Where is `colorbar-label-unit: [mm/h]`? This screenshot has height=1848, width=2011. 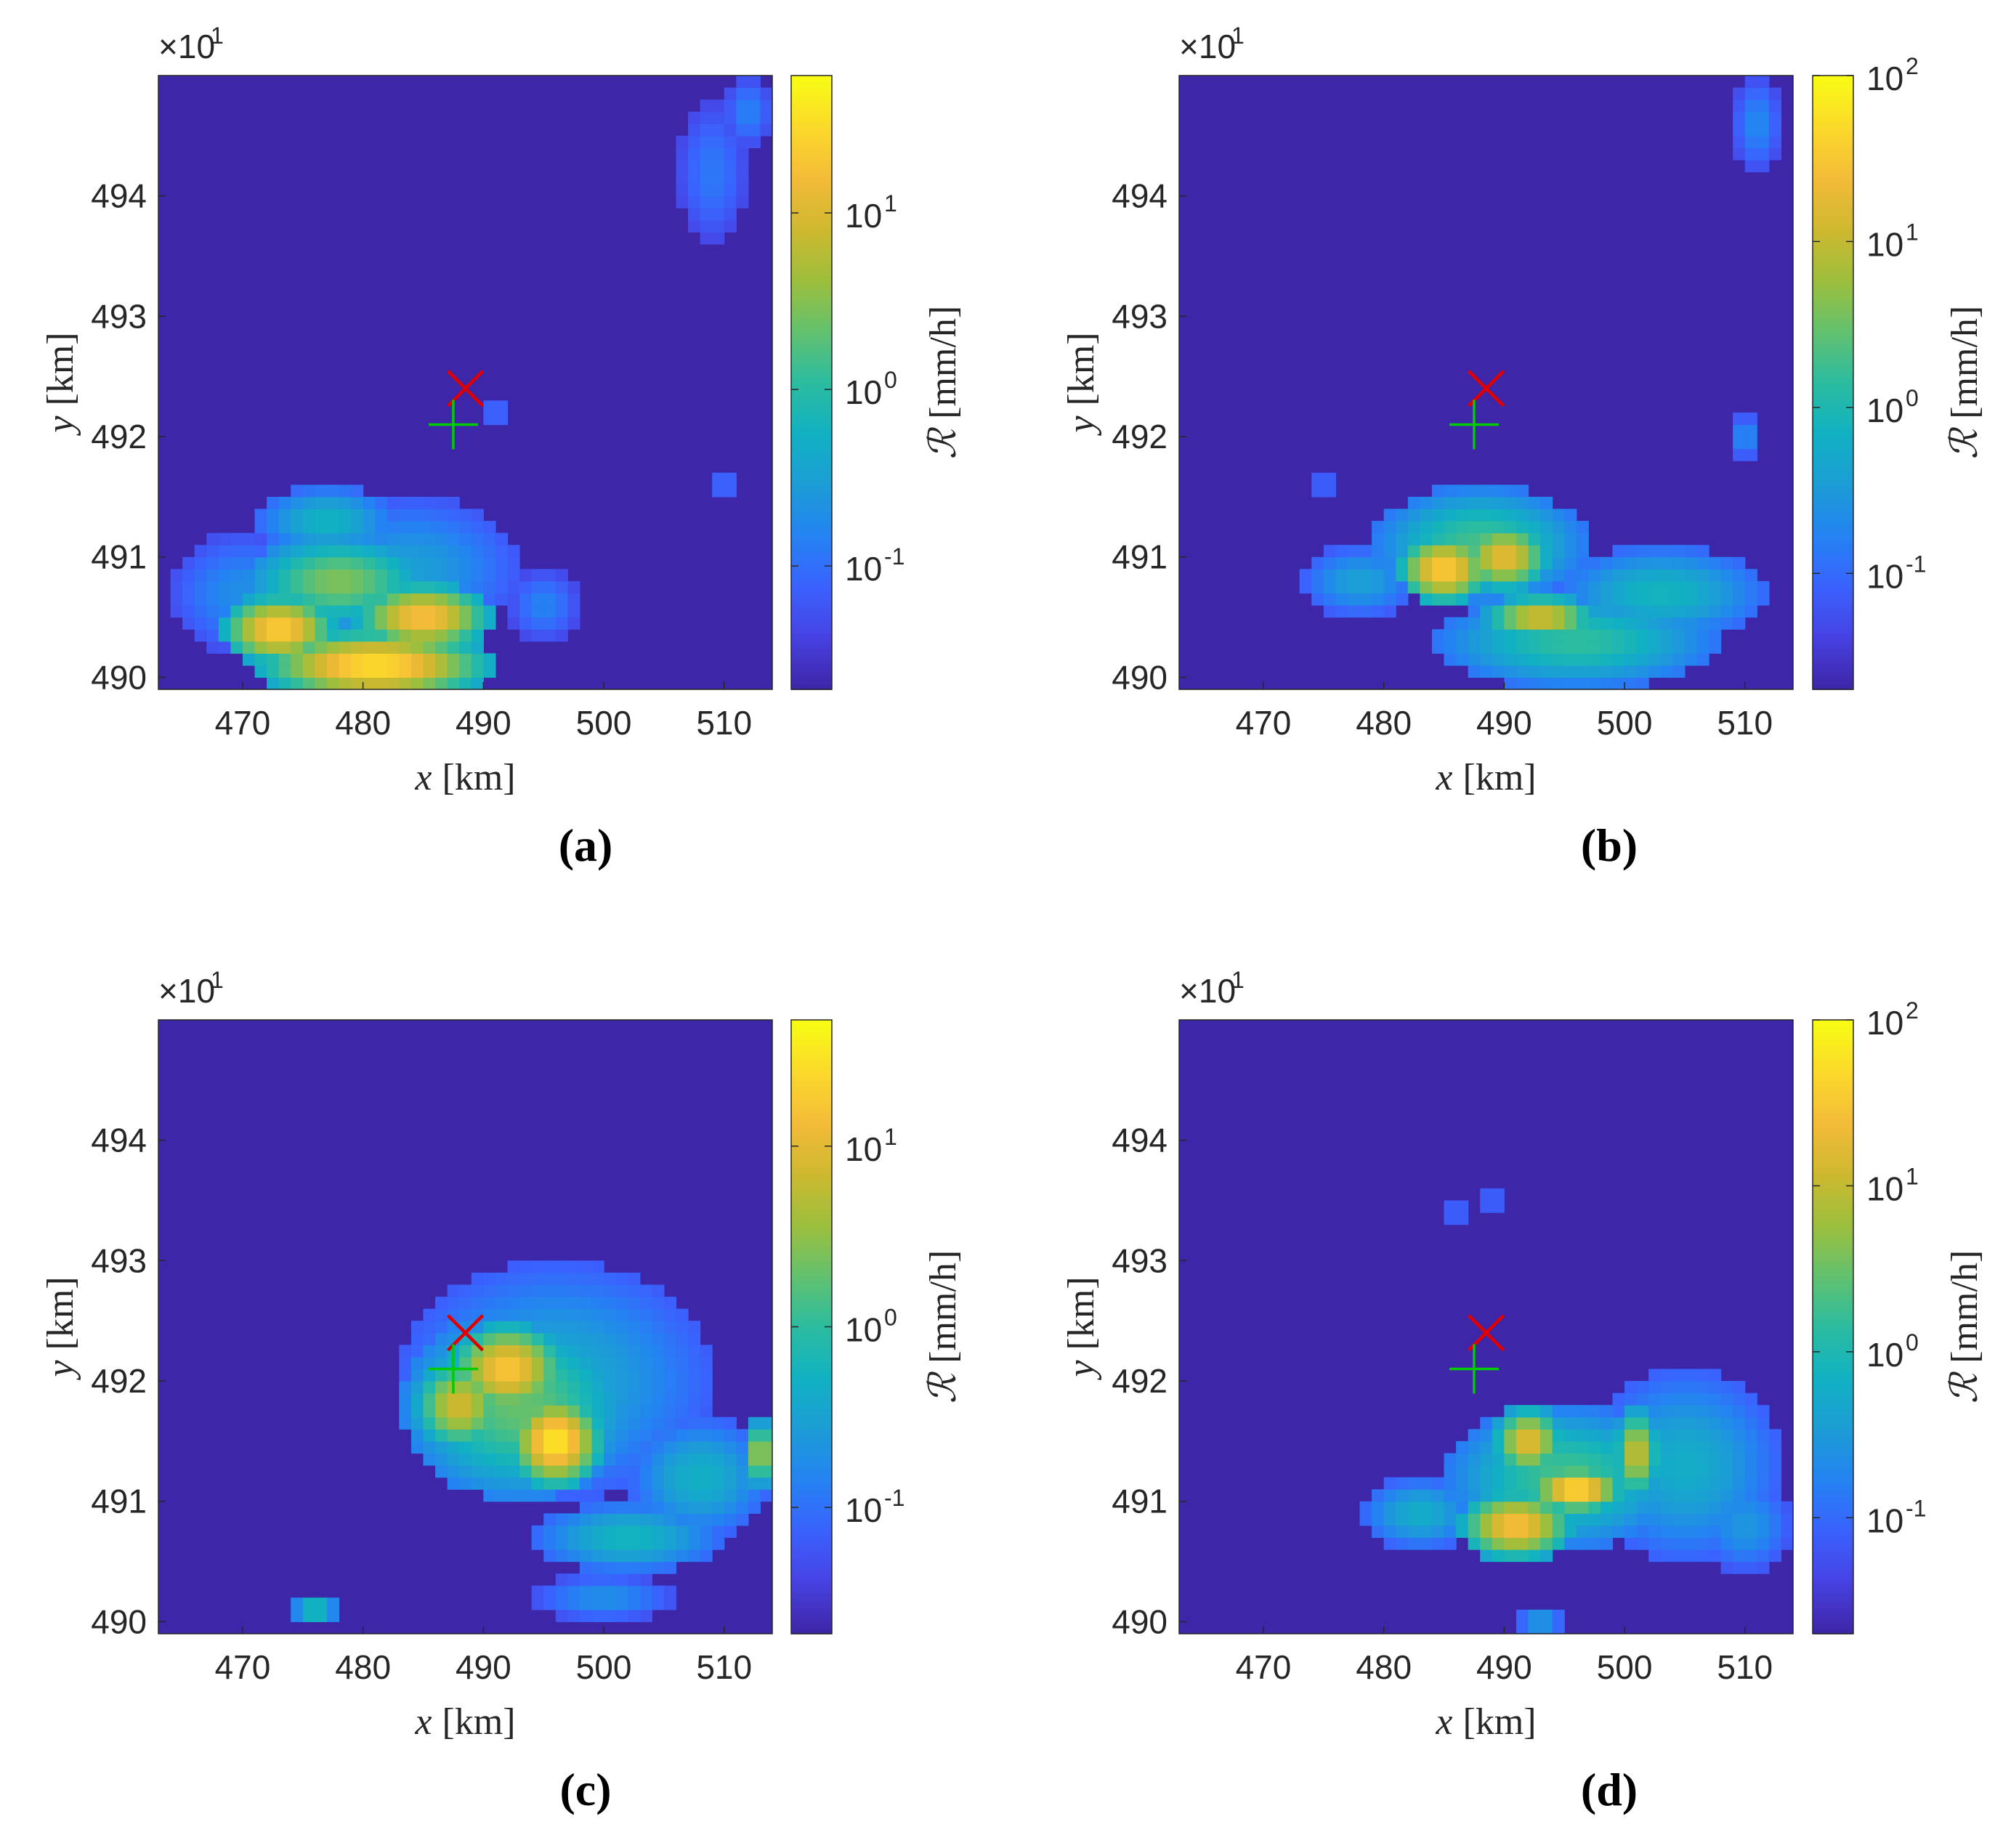
colorbar-label-unit: [mm/h] is located at coordinates (943, 1306).